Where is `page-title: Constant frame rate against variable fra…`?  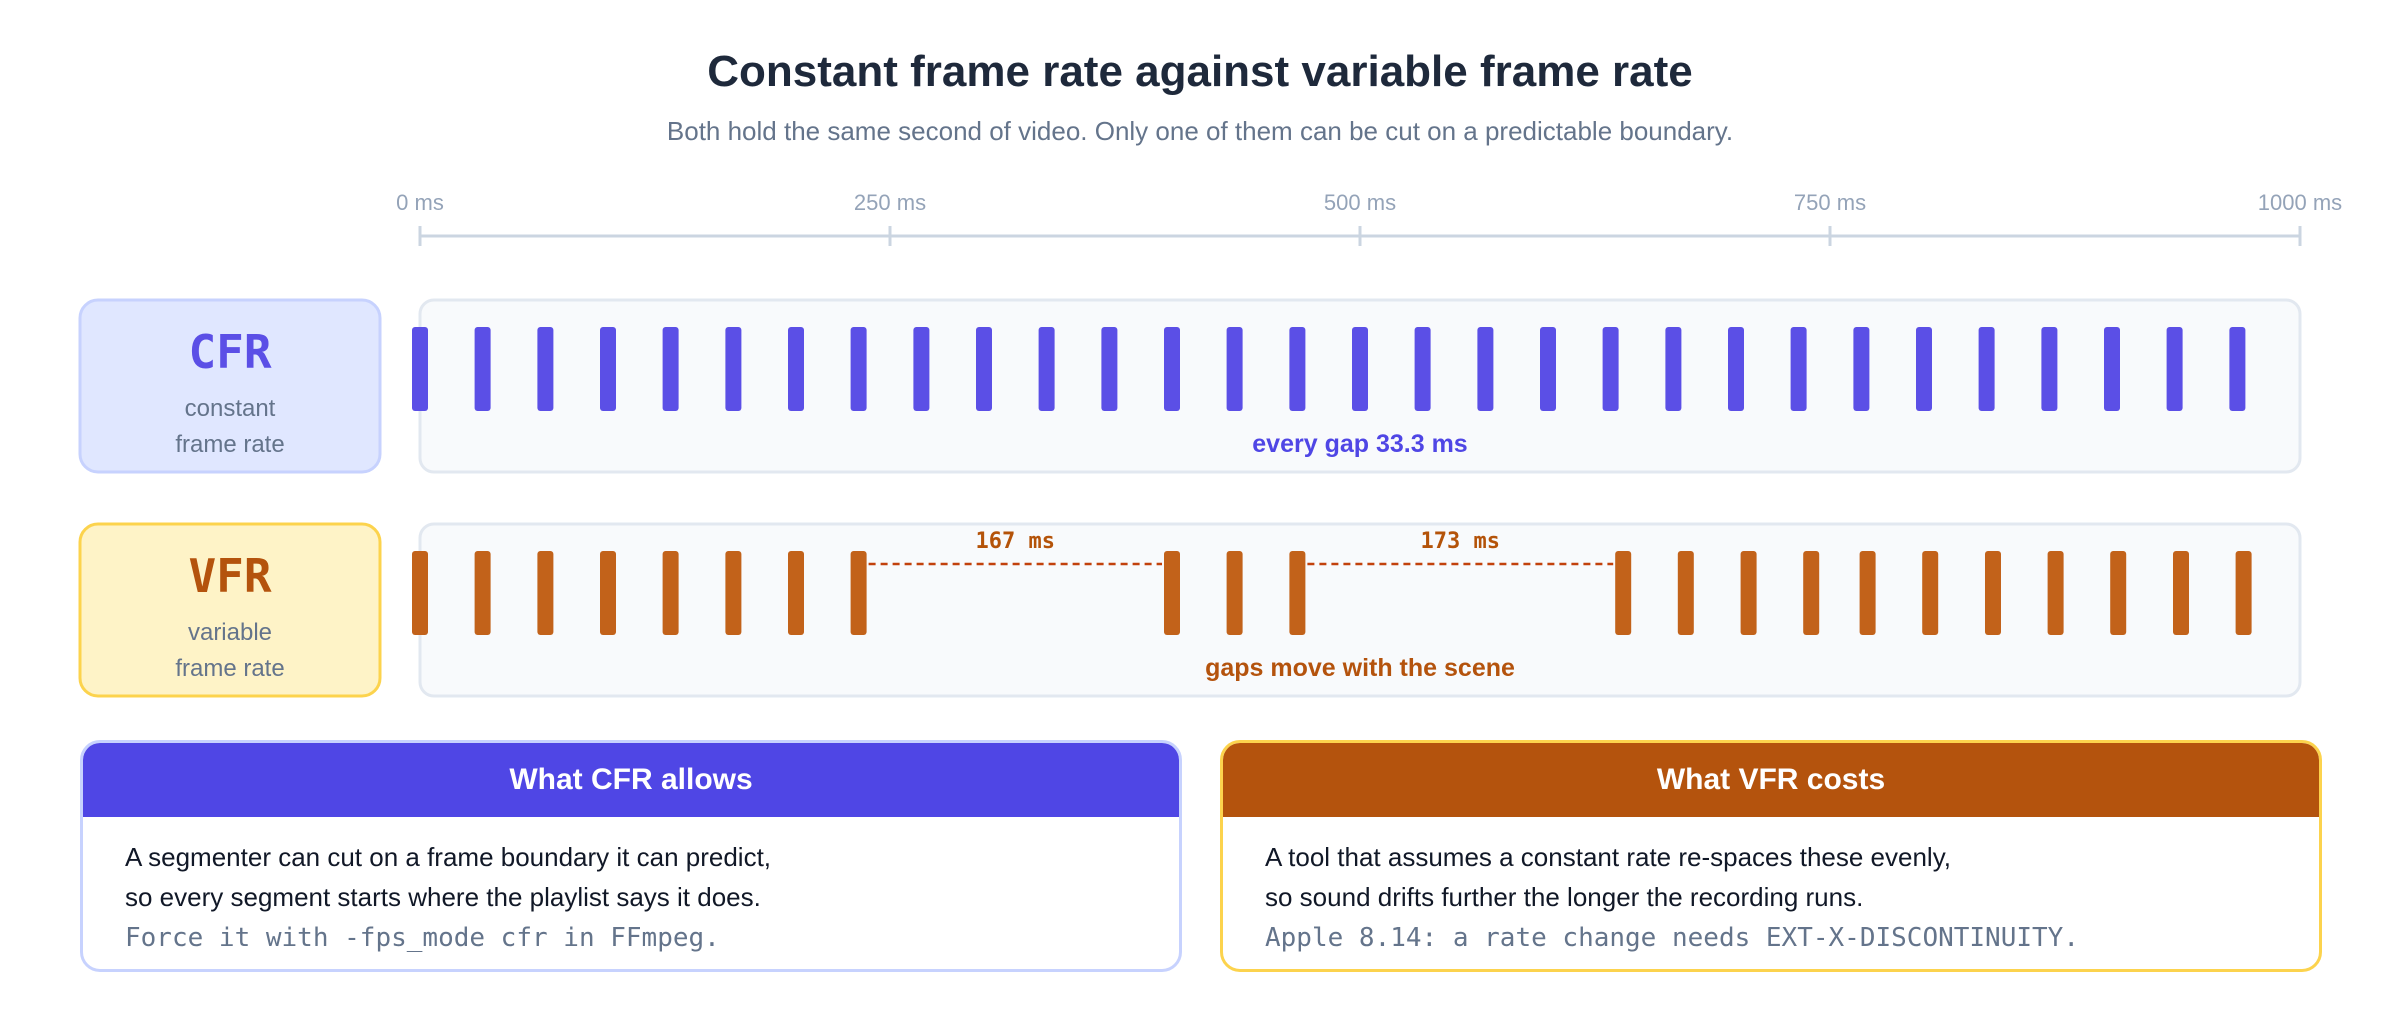
page-title: Constant frame rate against variable fra… is located at coordinates (1200, 71).